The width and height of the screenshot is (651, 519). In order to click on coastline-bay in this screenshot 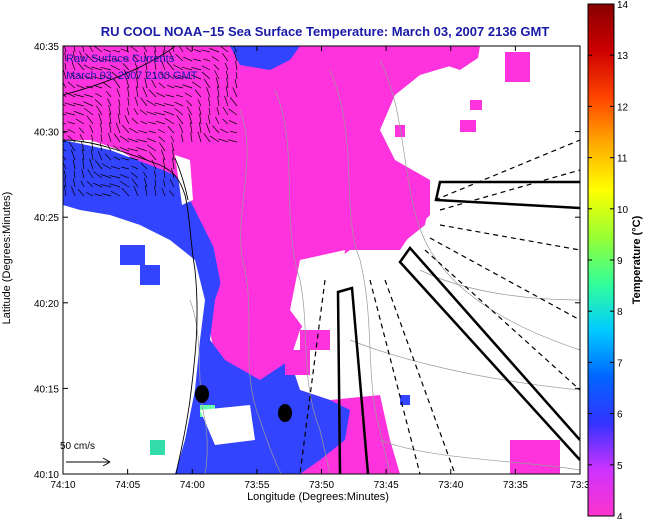, I will do `click(181, 179)`.